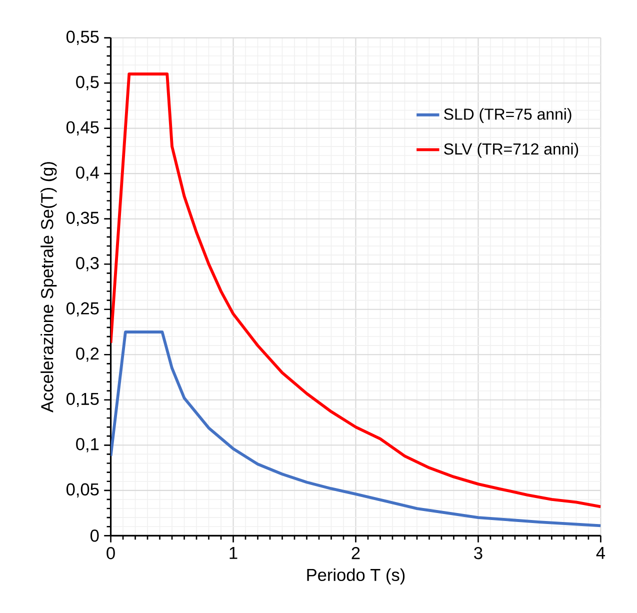  Describe the element at coordinates (601, 552) in the screenshot. I see `x-tick-label: 4` at that location.